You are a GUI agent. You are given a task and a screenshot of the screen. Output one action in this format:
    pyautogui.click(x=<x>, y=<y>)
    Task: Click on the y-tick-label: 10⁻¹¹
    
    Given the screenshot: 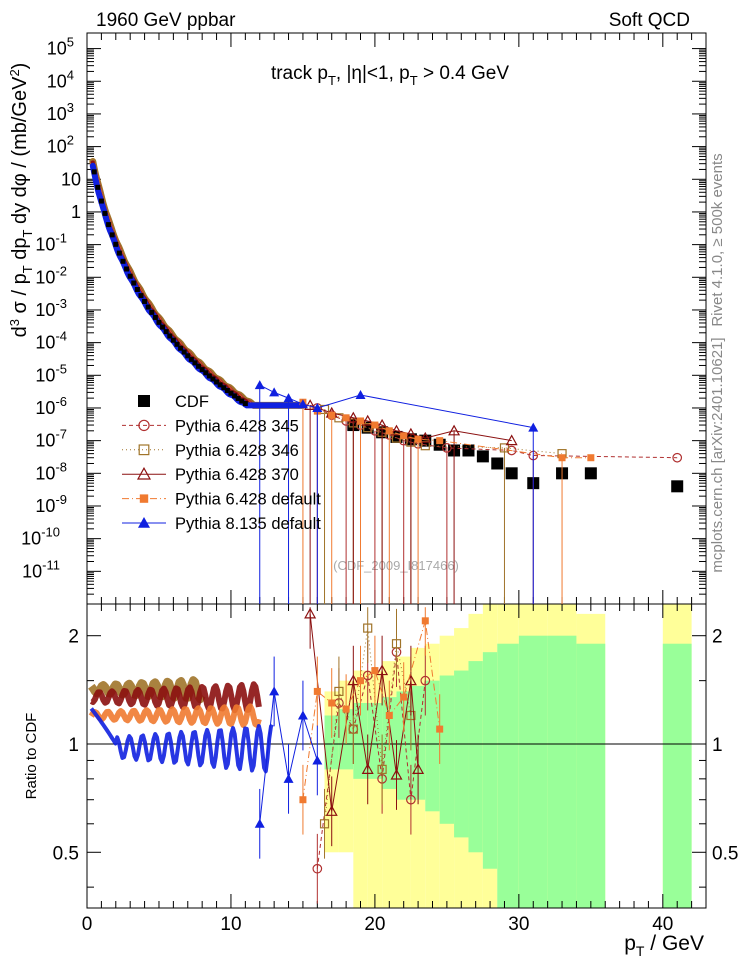 What is the action you would take?
    pyautogui.click(x=41, y=569)
    